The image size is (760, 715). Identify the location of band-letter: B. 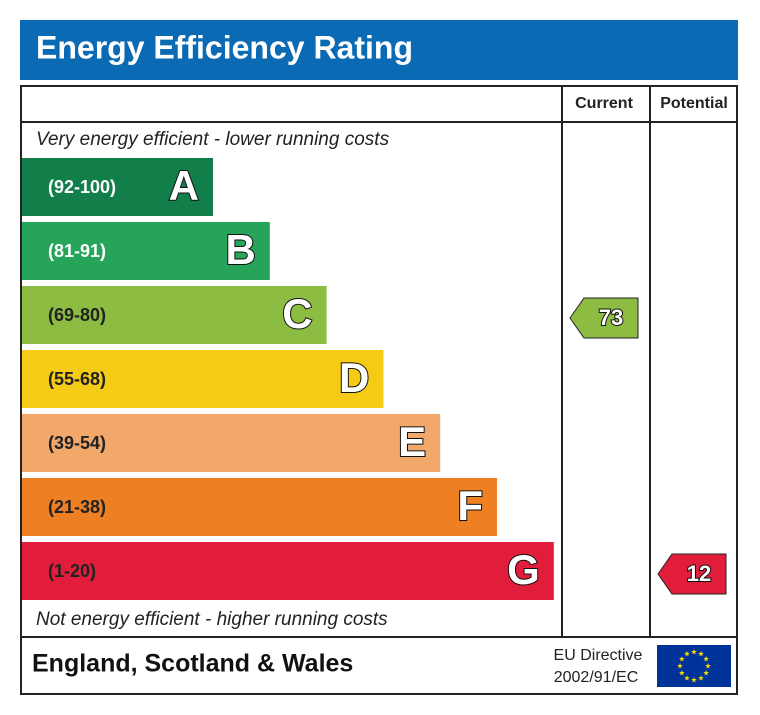
(240, 249).